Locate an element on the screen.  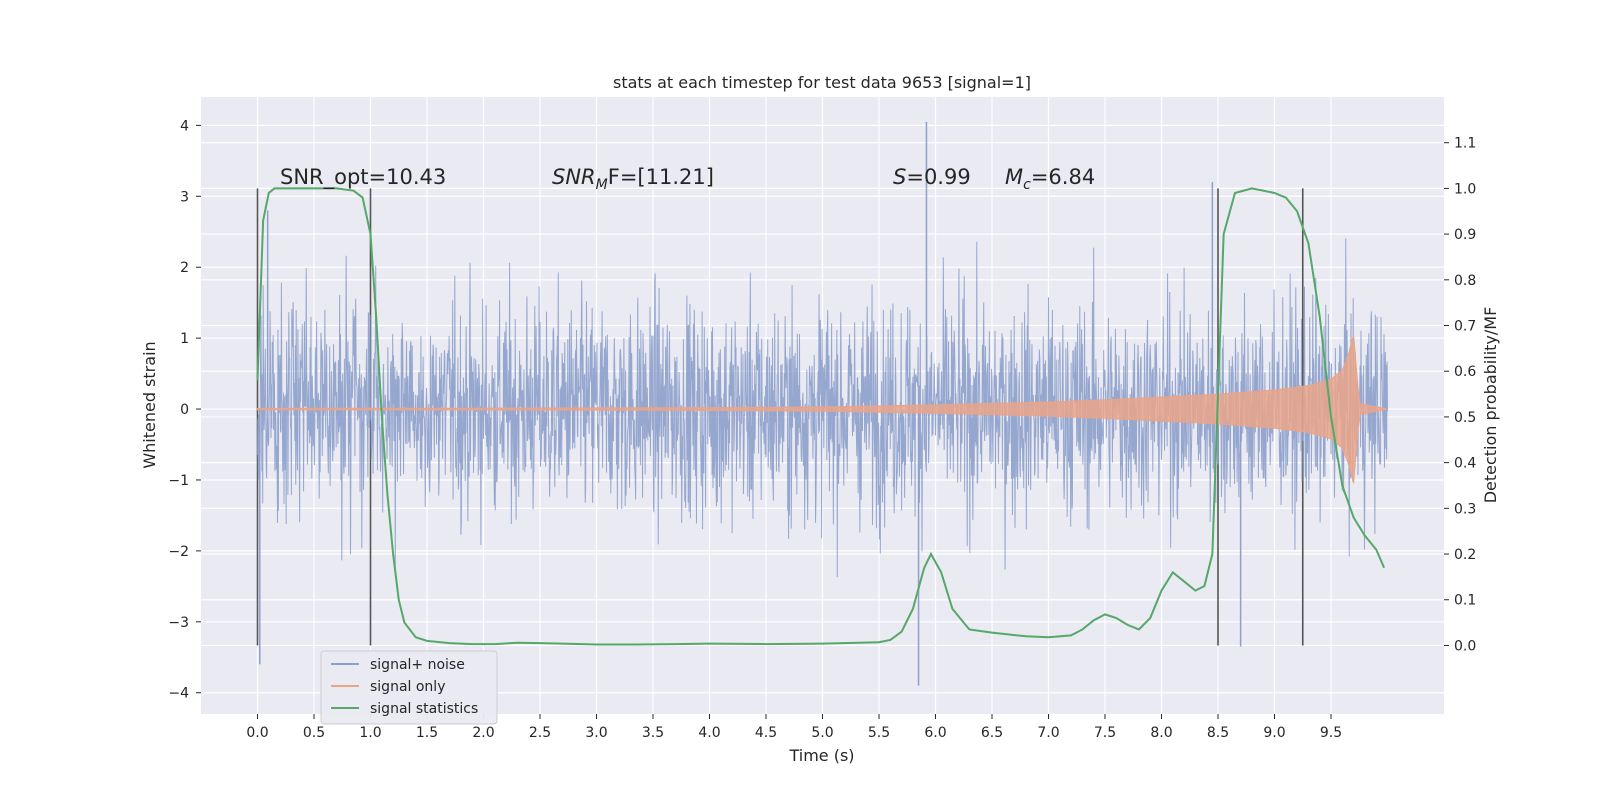
y-tick-label-5: 1 is located at coordinates (184, 339).